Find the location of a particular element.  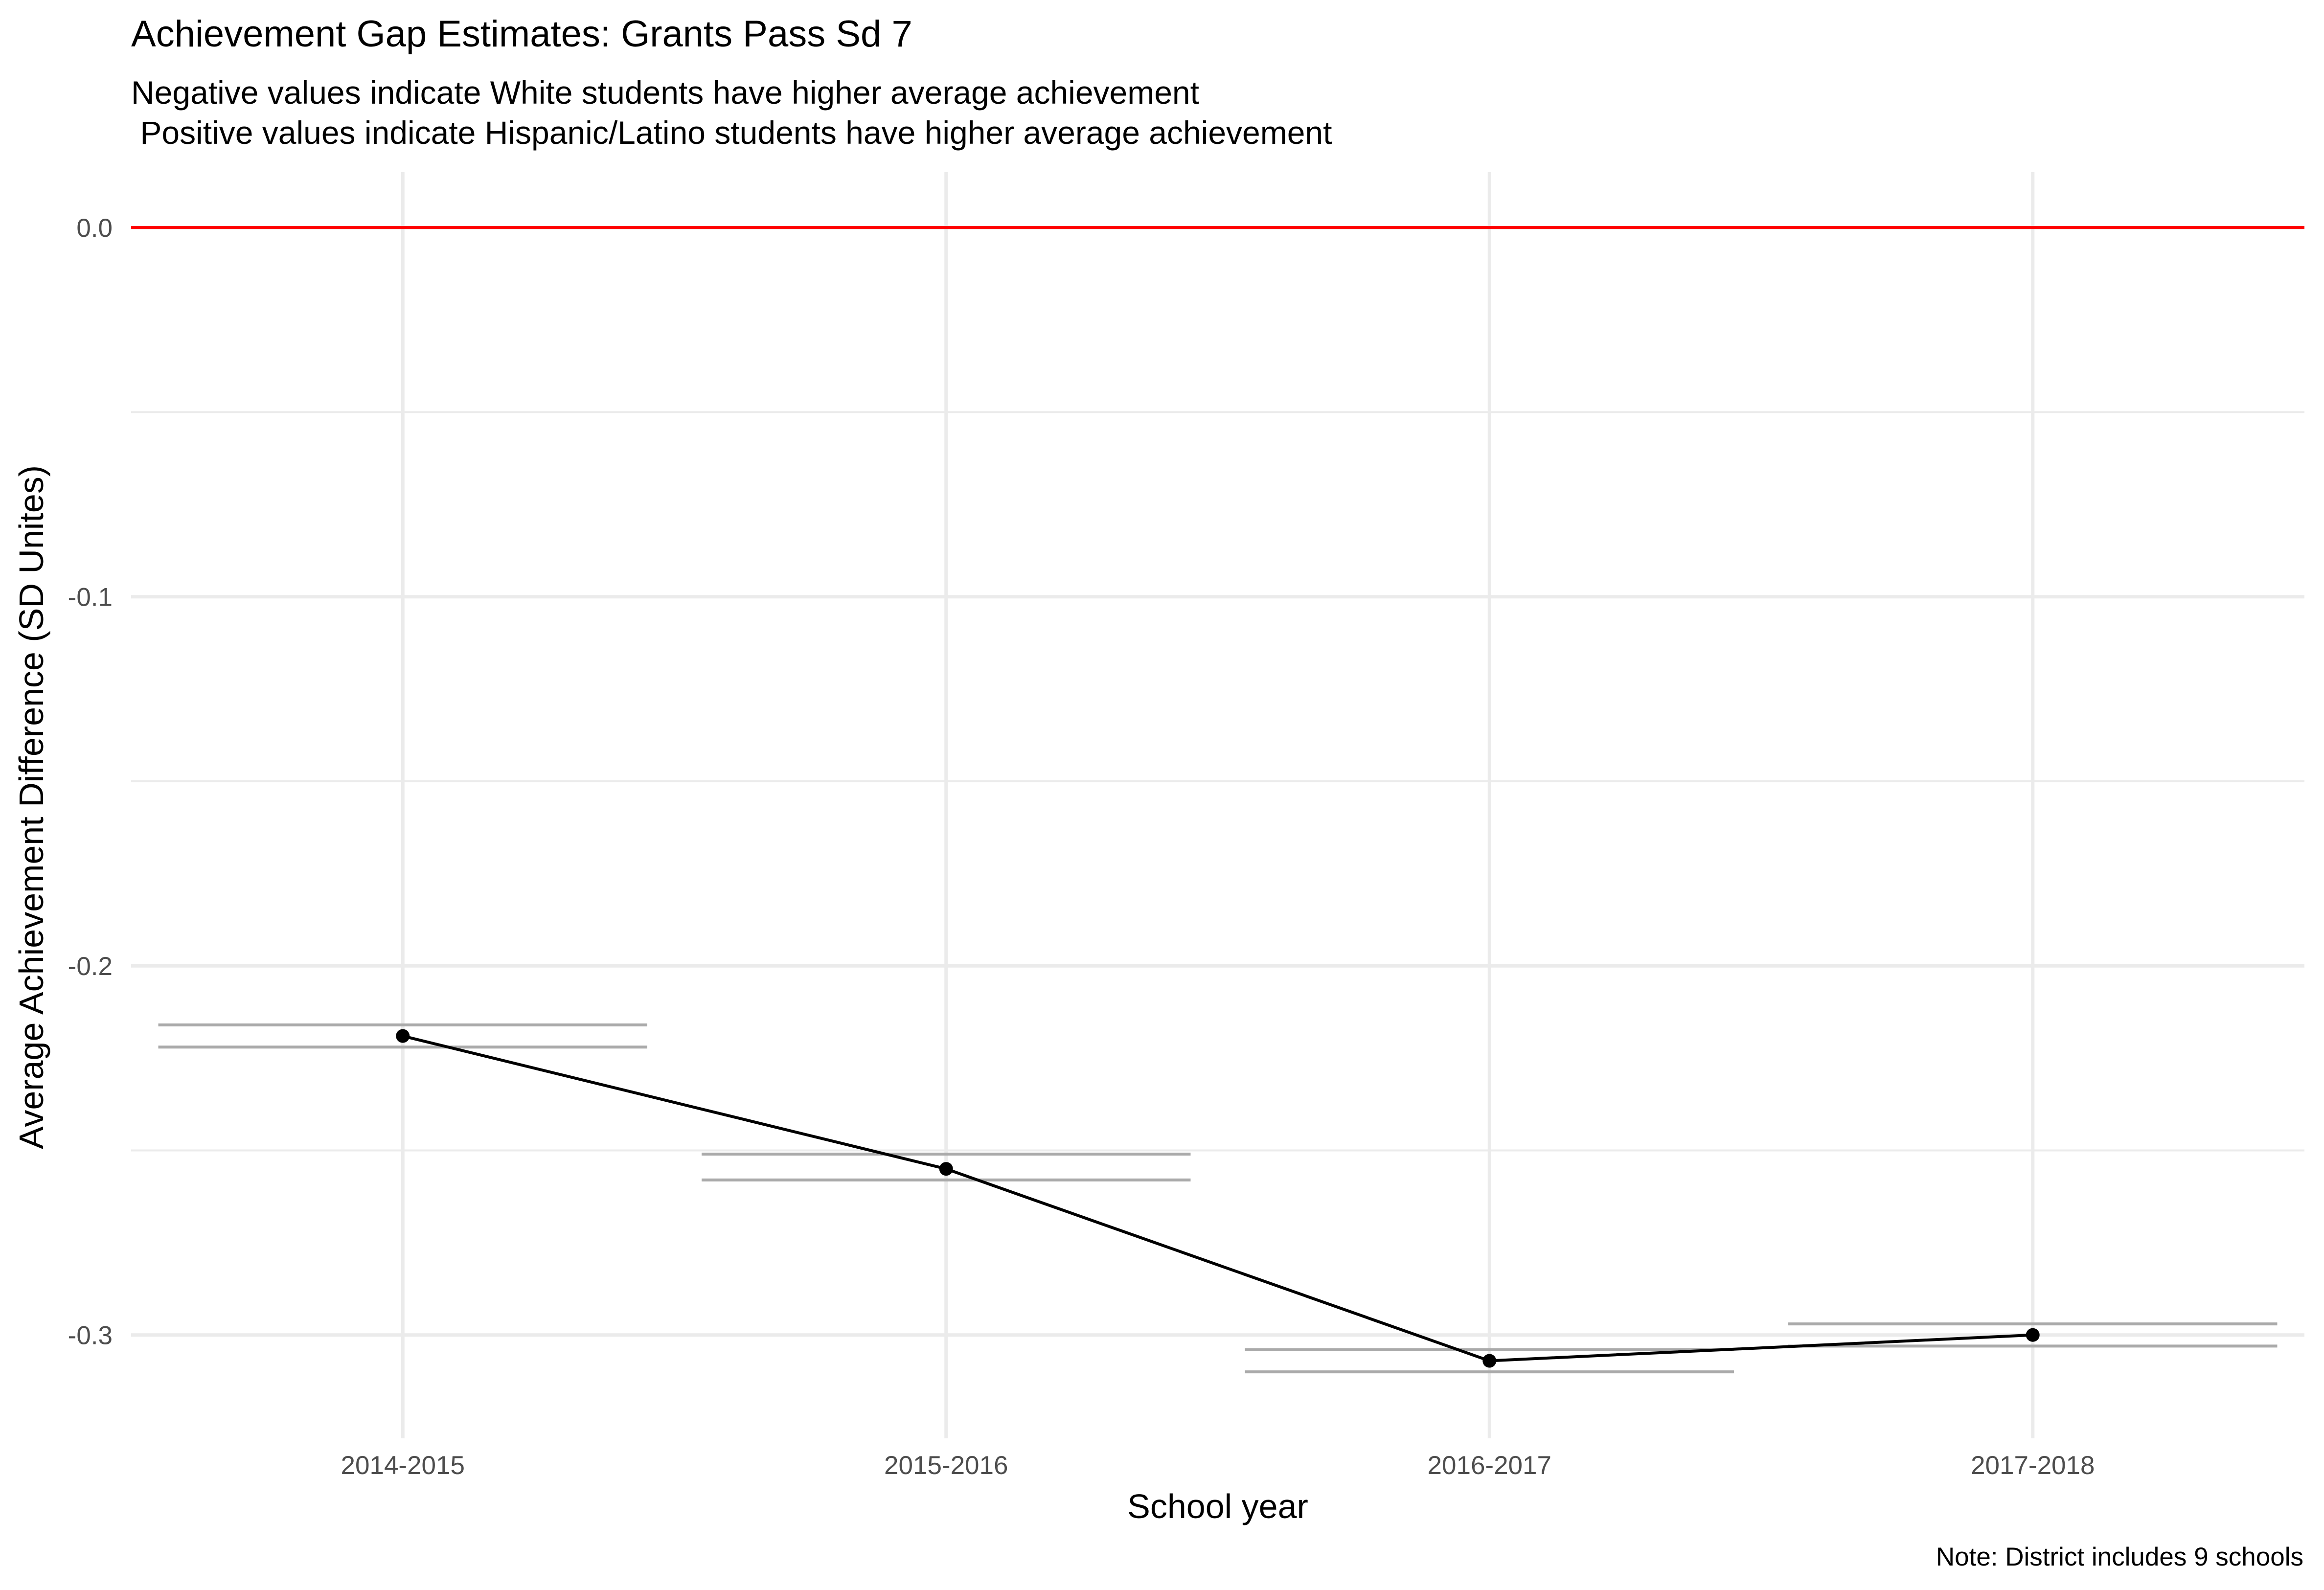

series-line is located at coordinates (1217, 1199).